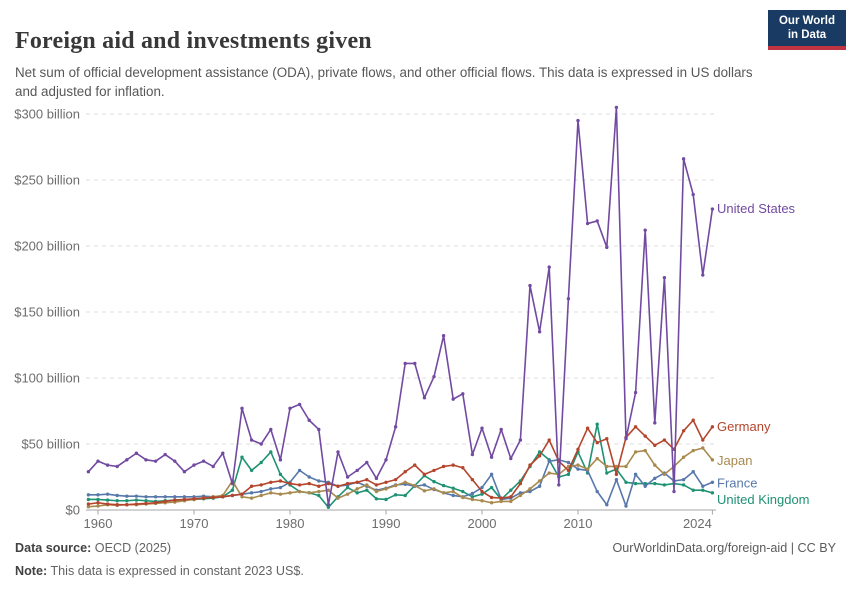 This screenshot has height=600, width=850. Describe the element at coordinates (724, 548) in the screenshot. I see `owid-link: OurWorldinData.org/foreign-aid | CC BY` at that location.